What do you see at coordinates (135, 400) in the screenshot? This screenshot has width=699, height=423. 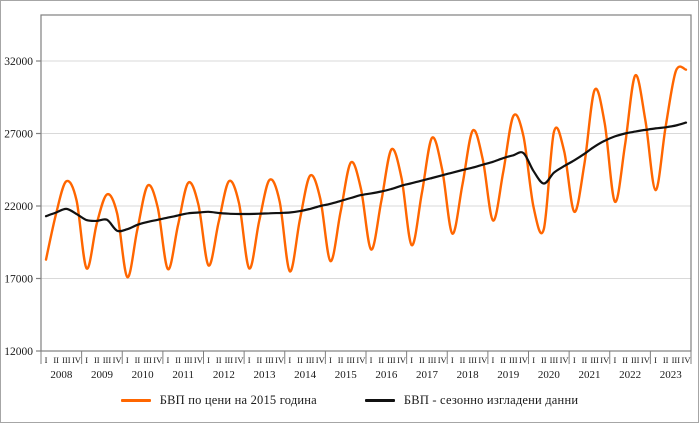 I see `orange-series-swatch` at bounding box center [135, 400].